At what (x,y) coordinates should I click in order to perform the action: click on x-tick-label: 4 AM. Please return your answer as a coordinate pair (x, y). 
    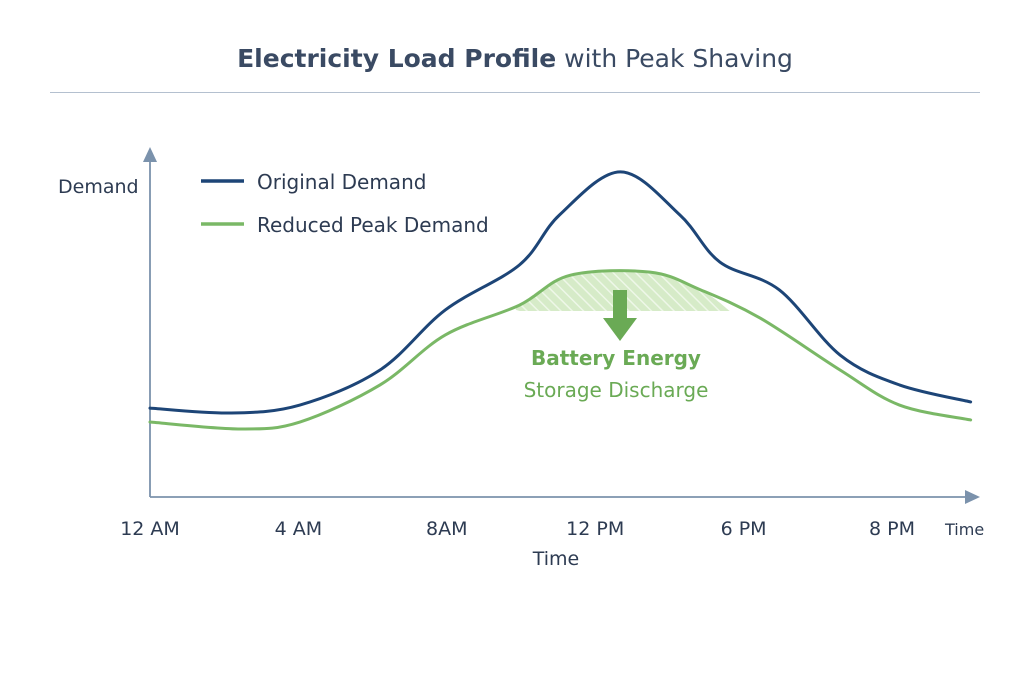
    Looking at the image, I should click on (299, 529).